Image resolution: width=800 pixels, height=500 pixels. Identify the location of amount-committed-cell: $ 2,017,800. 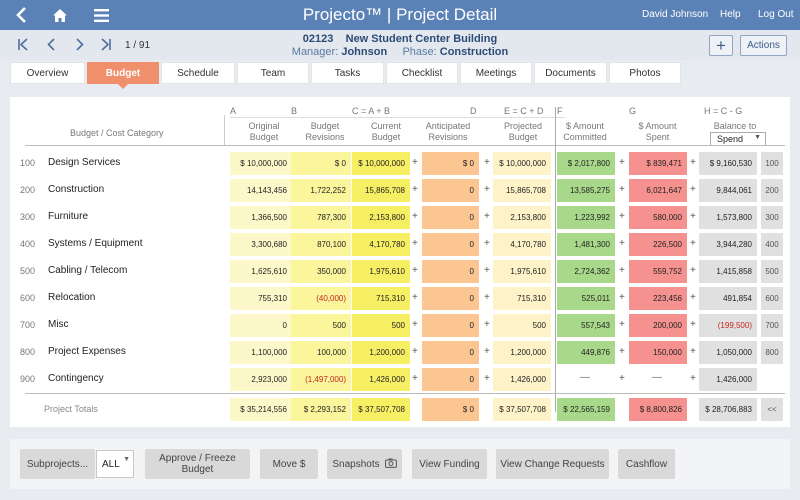
(586, 163).